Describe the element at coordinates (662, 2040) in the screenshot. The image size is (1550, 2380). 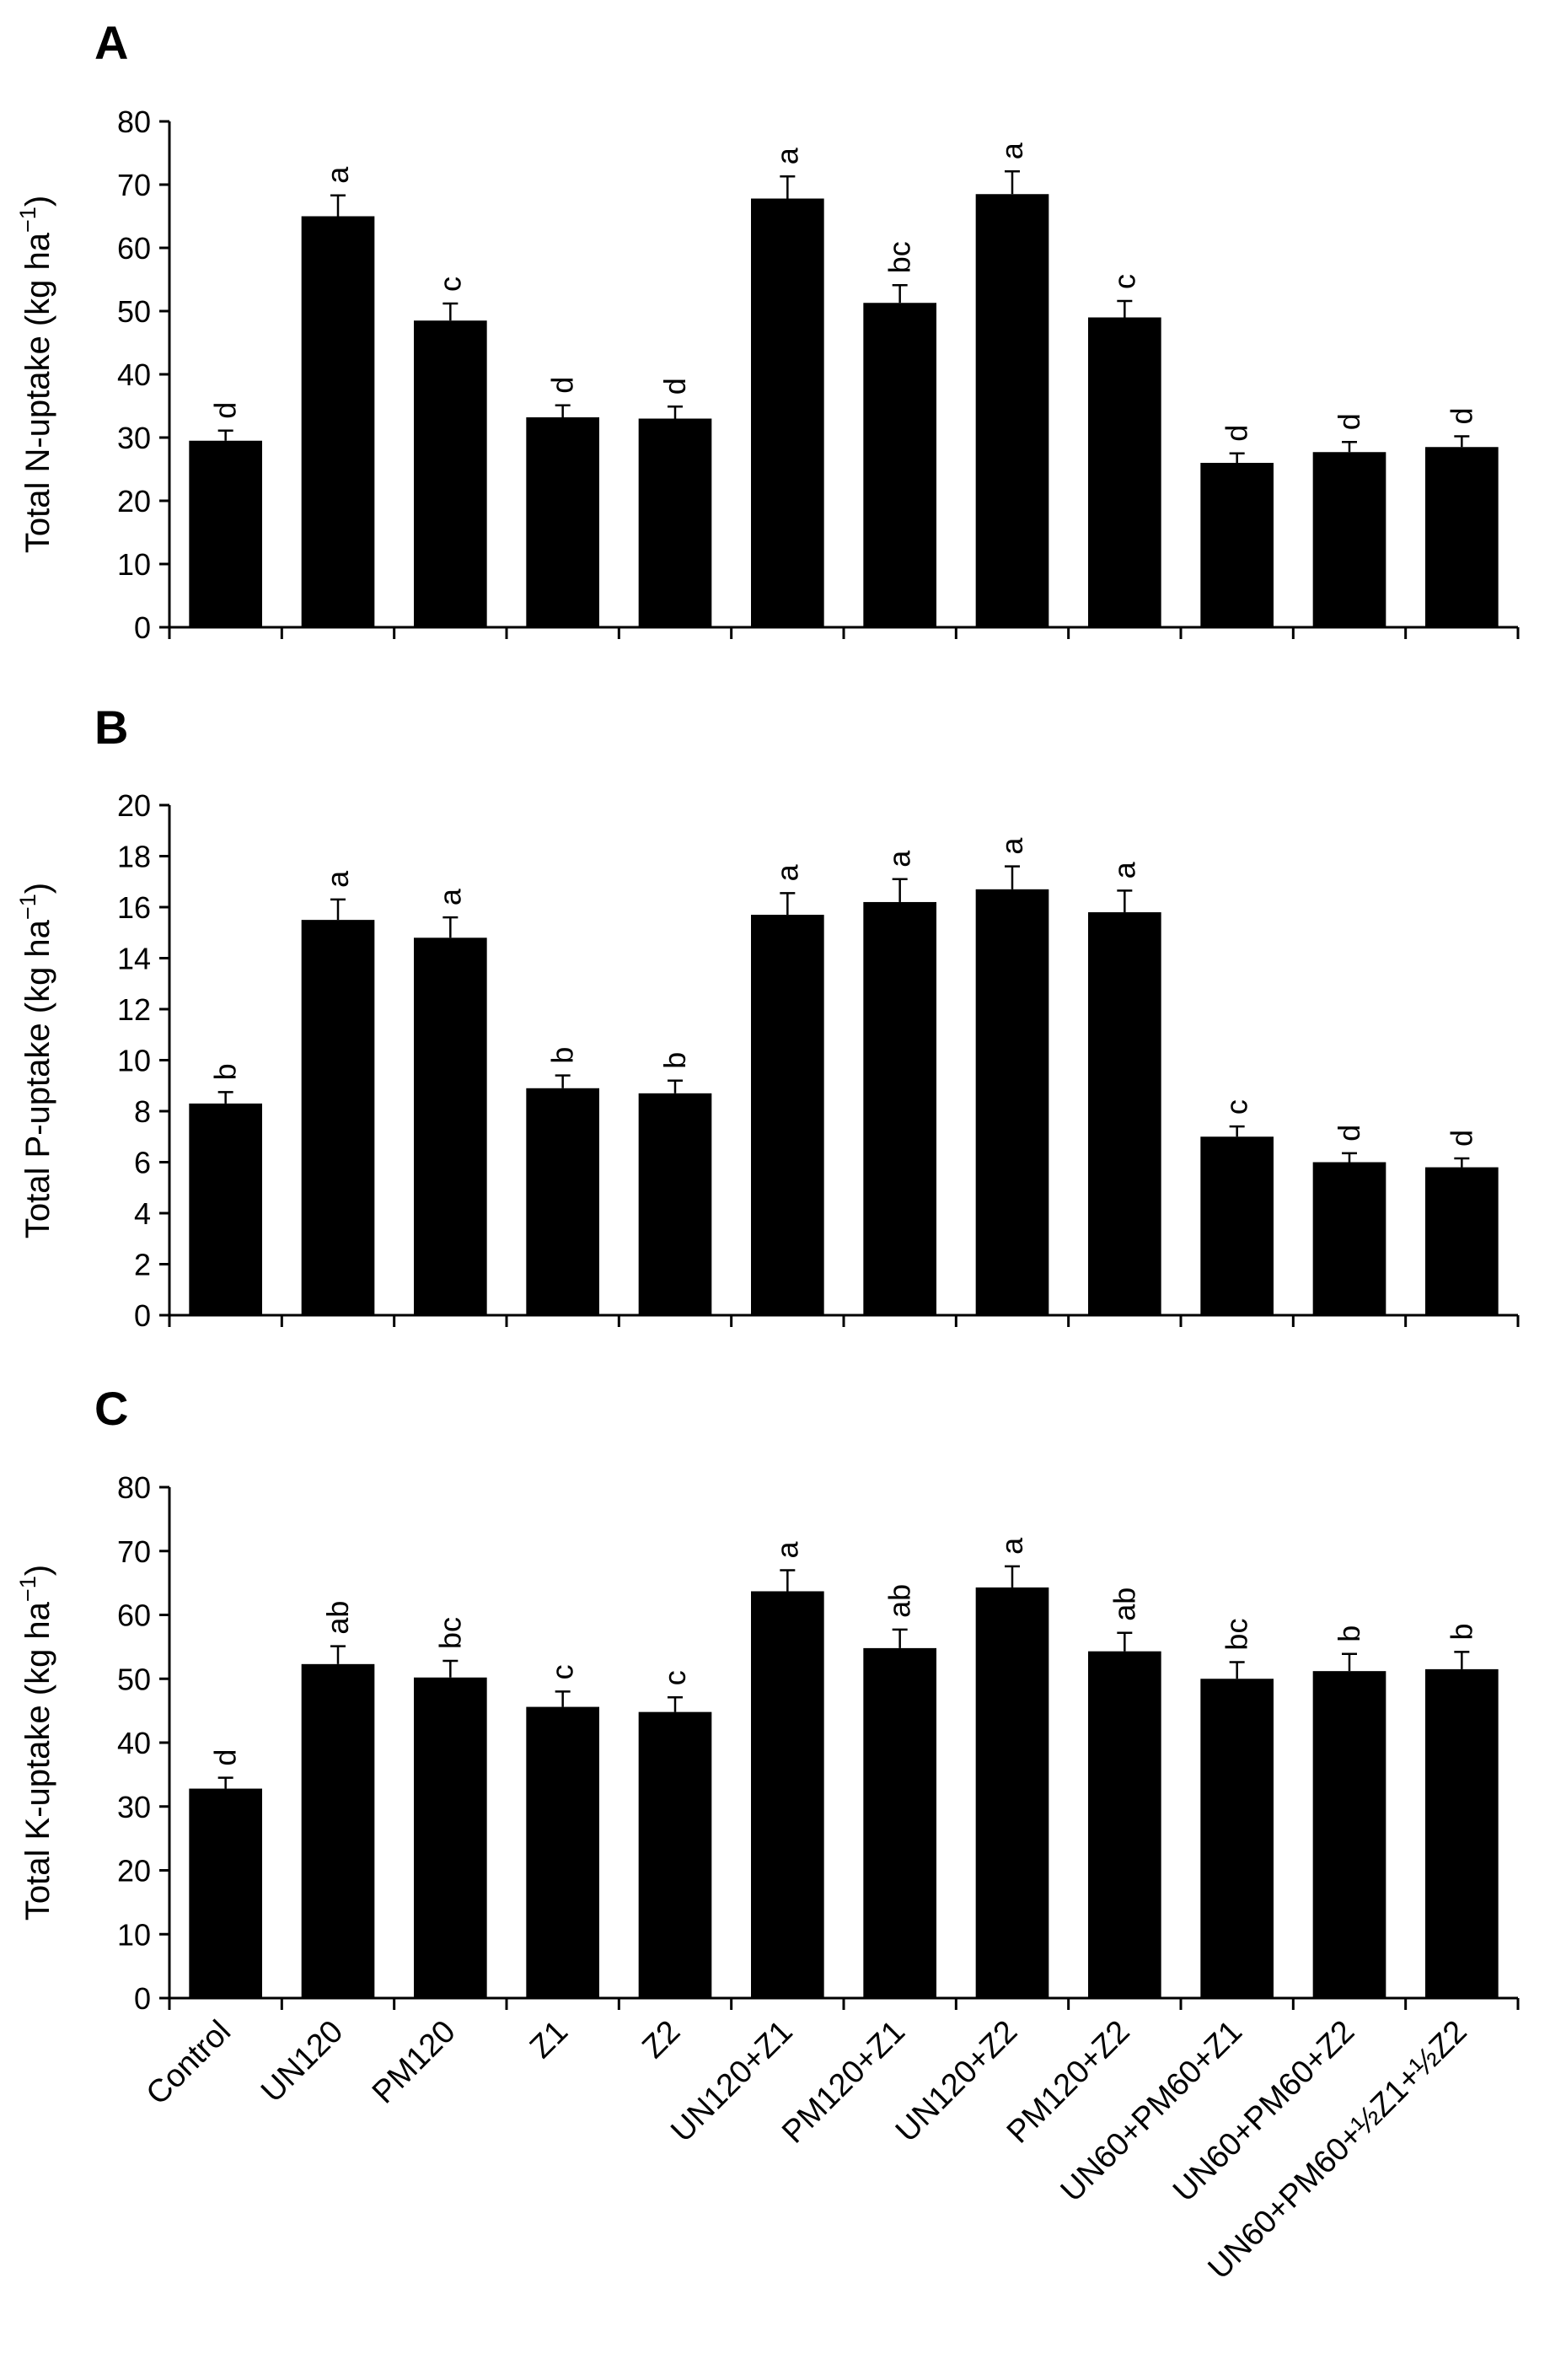
I see `category-label-5: Z2` at that location.